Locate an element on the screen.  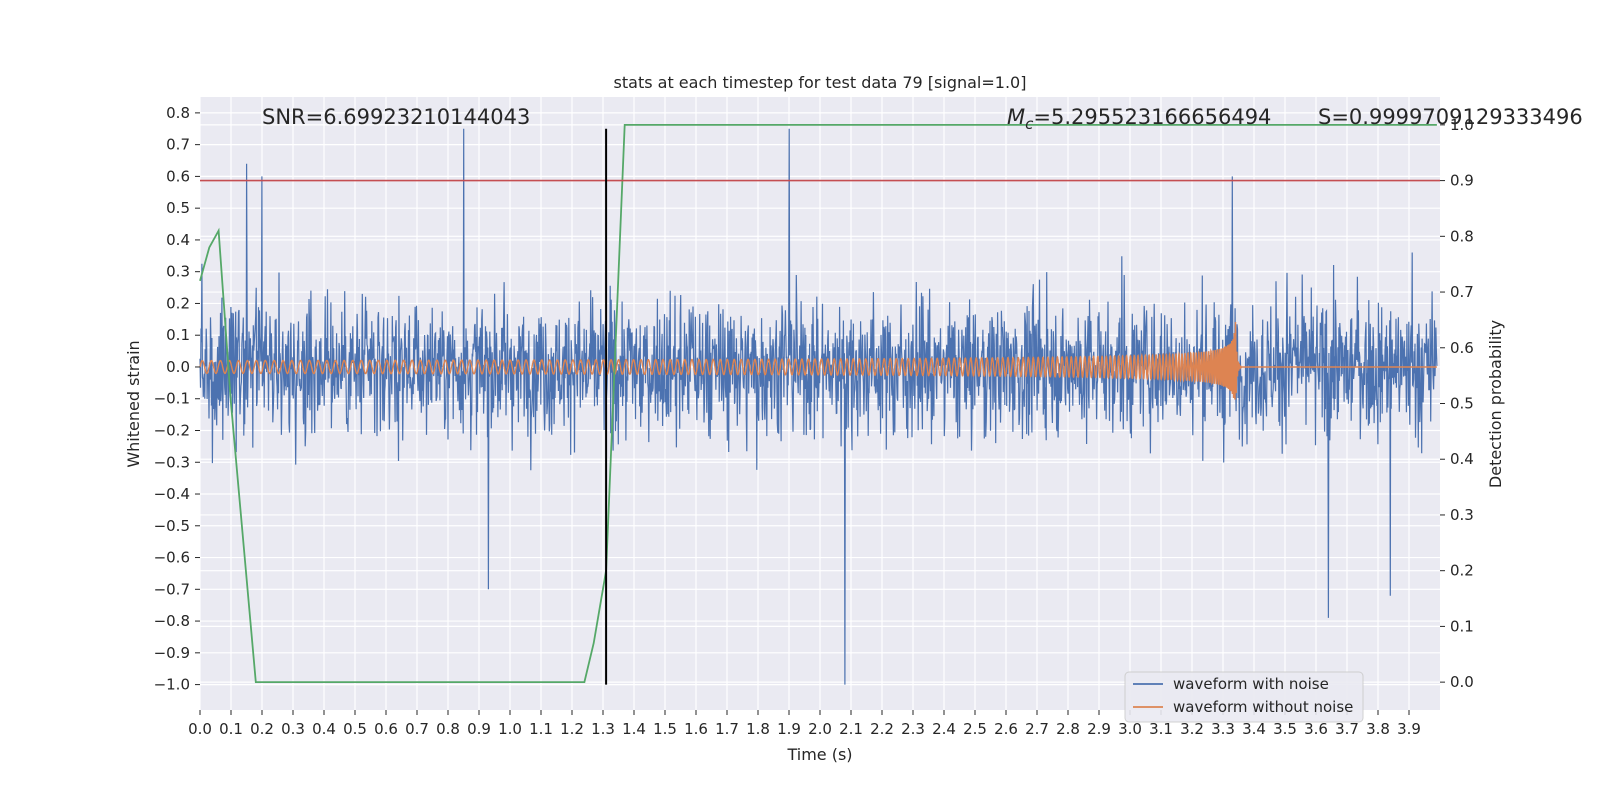
x-tick-label: 2.5 is located at coordinates (975, 729).